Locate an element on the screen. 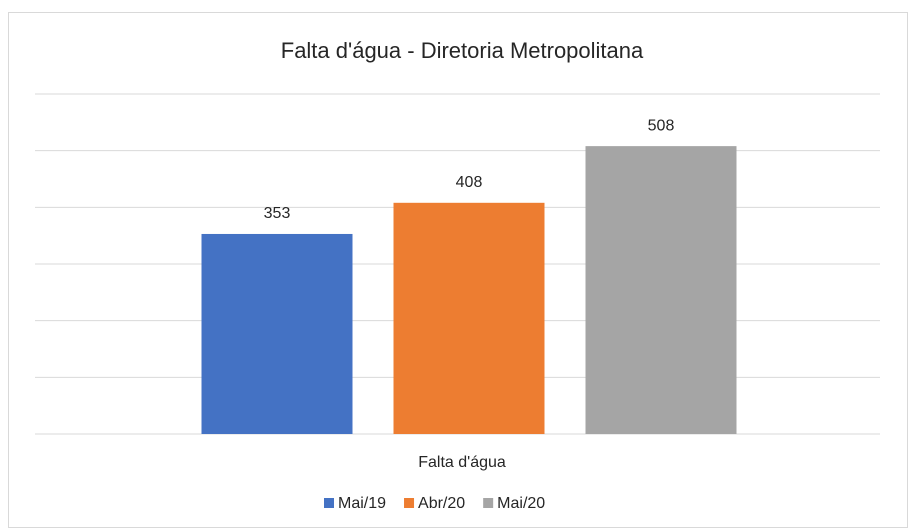 The height and width of the screenshot is (532, 916). legend-label: Abr/20 is located at coordinates (441, 503).